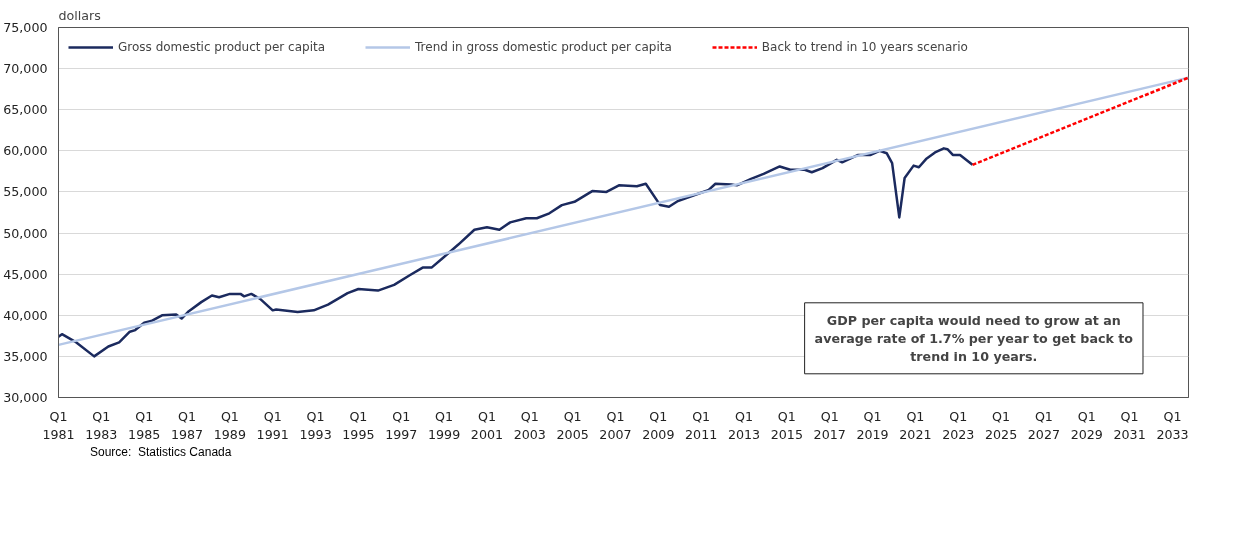 The width and height of the screenshot is (1243, 552). What do you see at coordinates (358, 425) in the screenshot?
I see `x-tick-label: Q1 1995` at bounding box center [358, 425].